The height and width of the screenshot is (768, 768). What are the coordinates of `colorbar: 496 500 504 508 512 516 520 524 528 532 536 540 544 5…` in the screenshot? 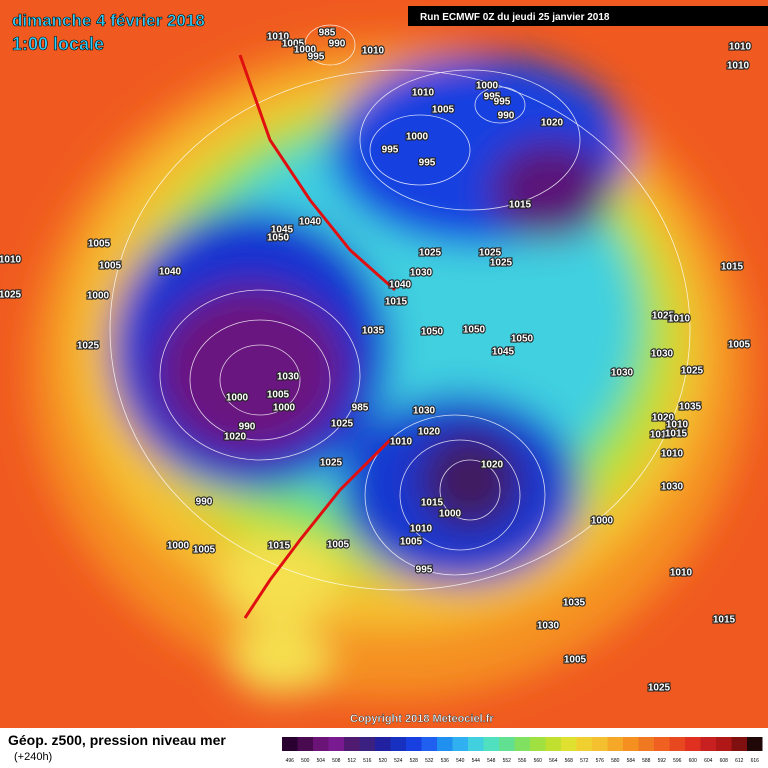 It's located at (522, 750).